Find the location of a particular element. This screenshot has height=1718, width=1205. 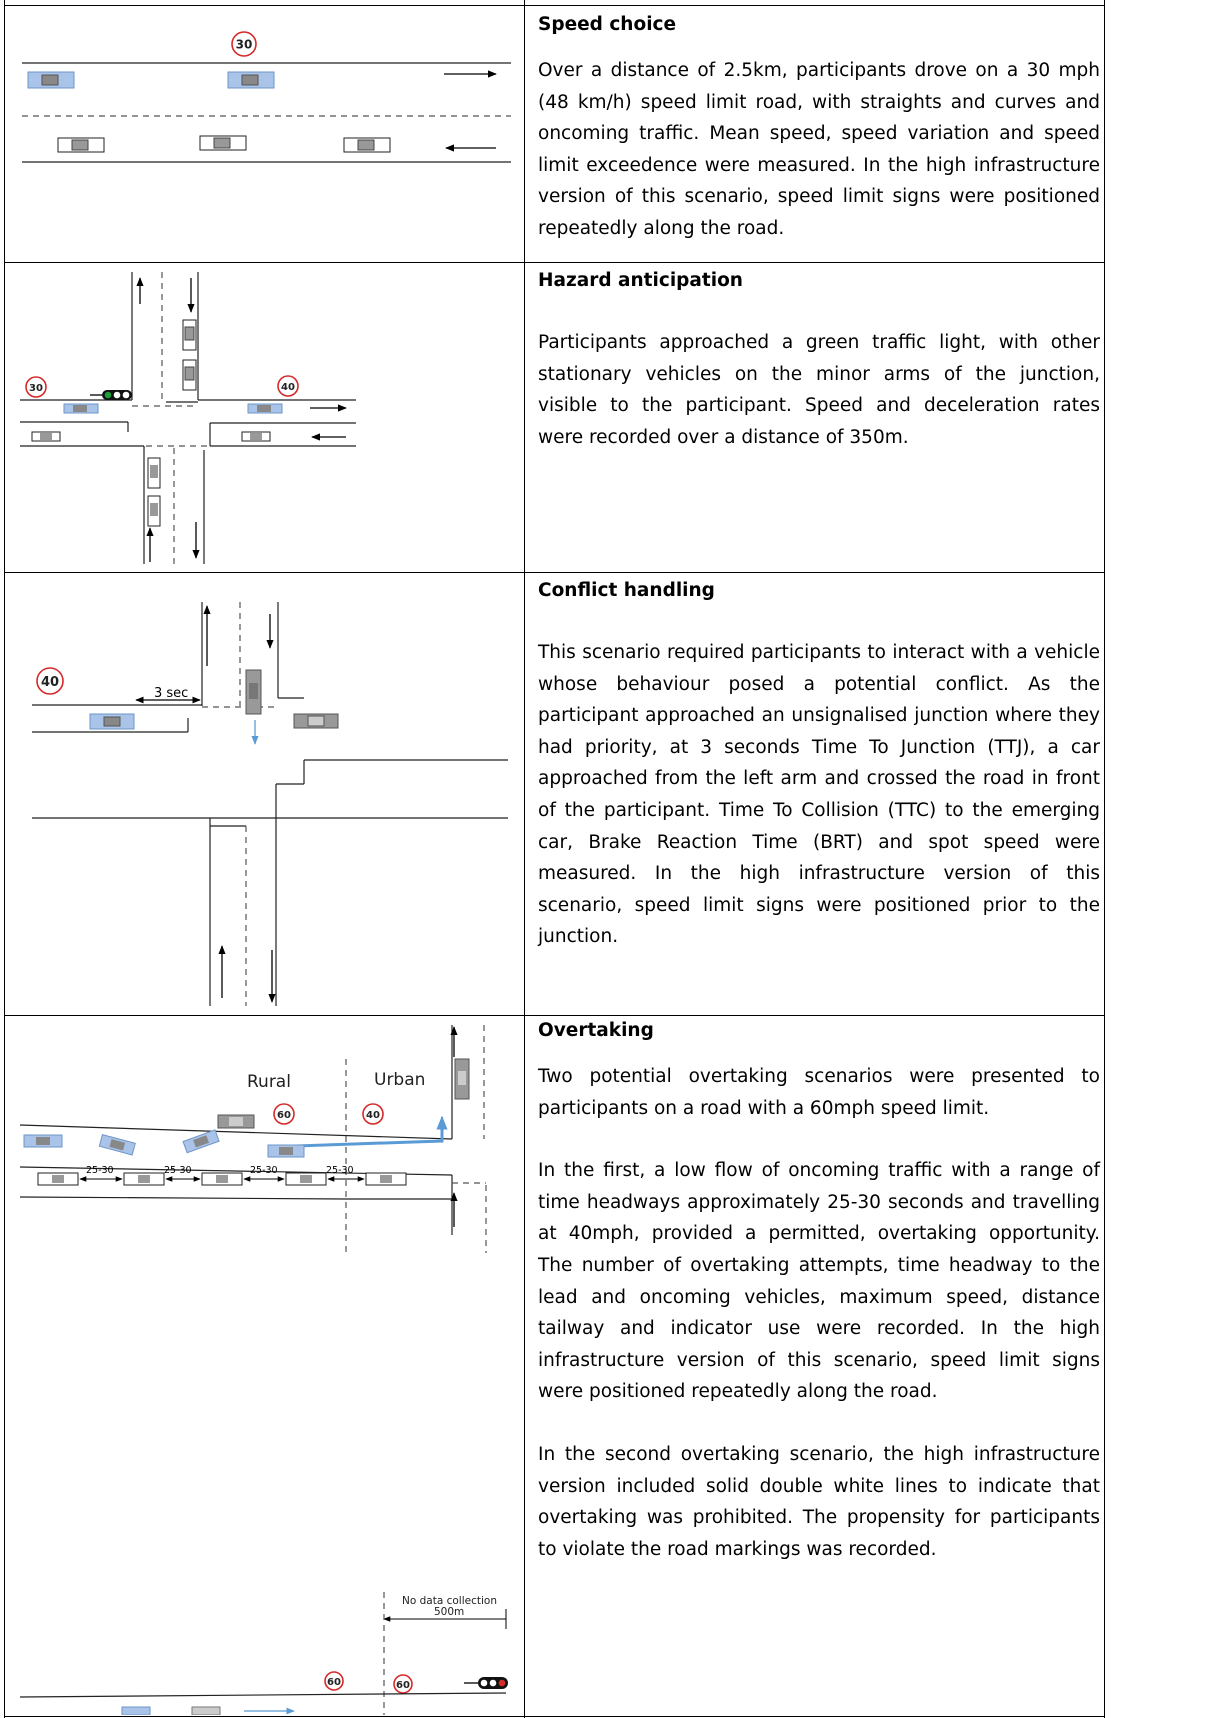

table-border-top is located at coordinates (554, 5).